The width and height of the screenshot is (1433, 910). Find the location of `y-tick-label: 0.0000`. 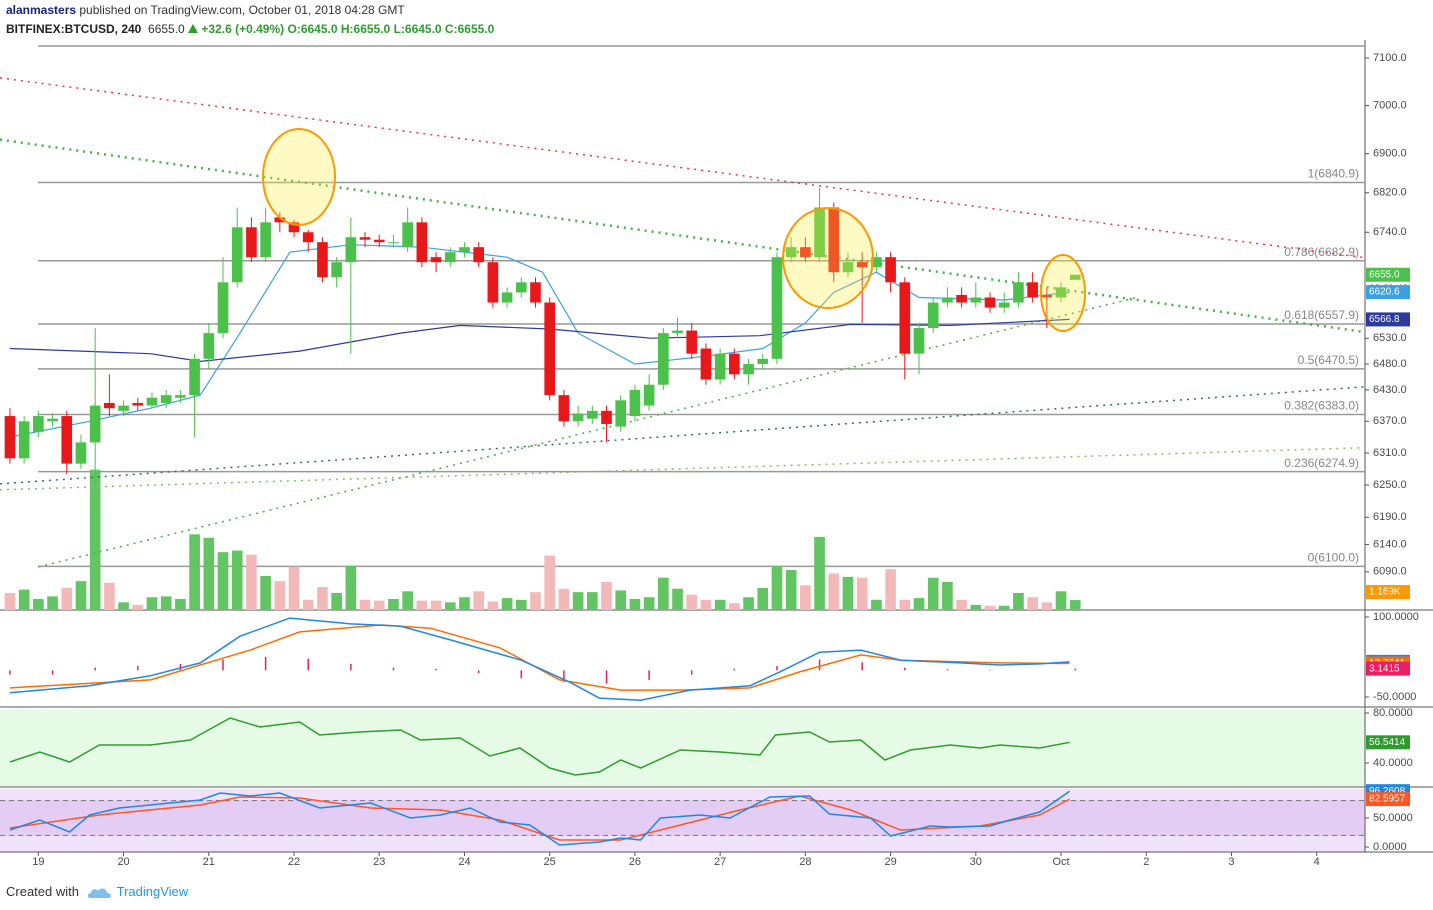

y-tick-label: 0.0000 is located at coordinates (1390, 847).